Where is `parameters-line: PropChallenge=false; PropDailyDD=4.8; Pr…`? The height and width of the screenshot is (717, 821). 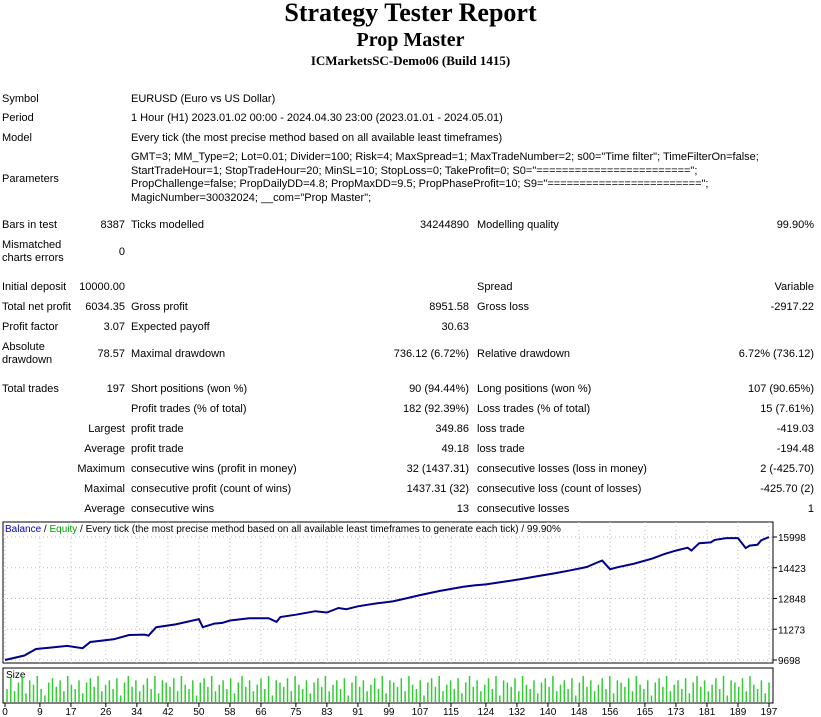
parameters-line: PropChallenge=false; PropDailyDD=4.8; Pr… is located at coordinates (420, 184).